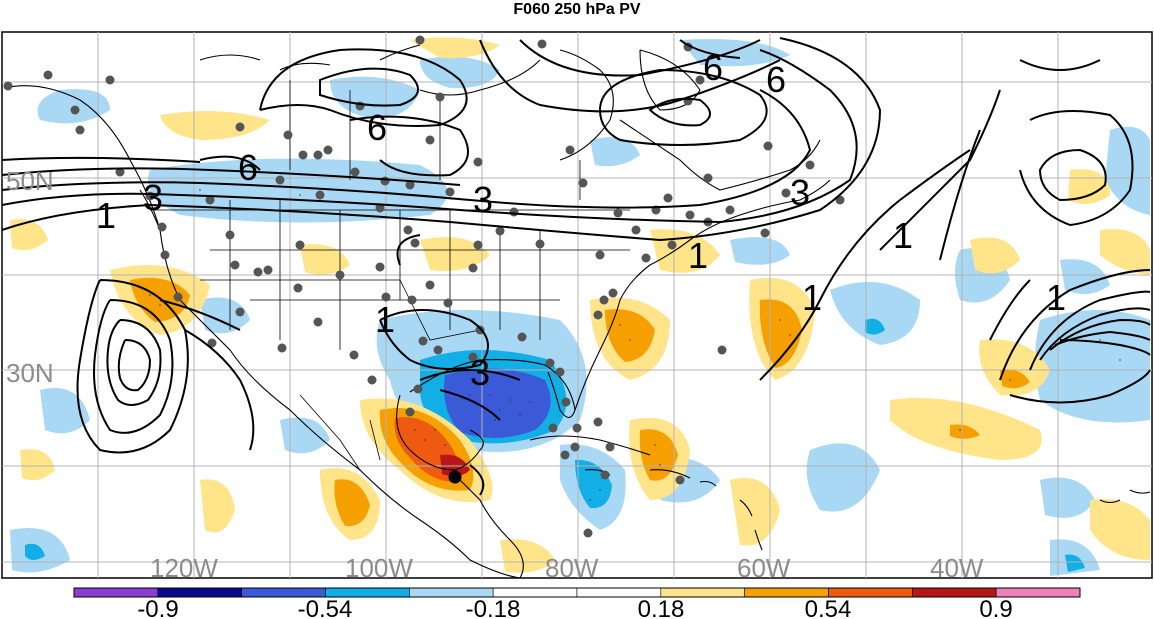 The height and width of the screenshot is (619, 1154). I want to click on lon-label-40w: 40W, so click(957, 568).